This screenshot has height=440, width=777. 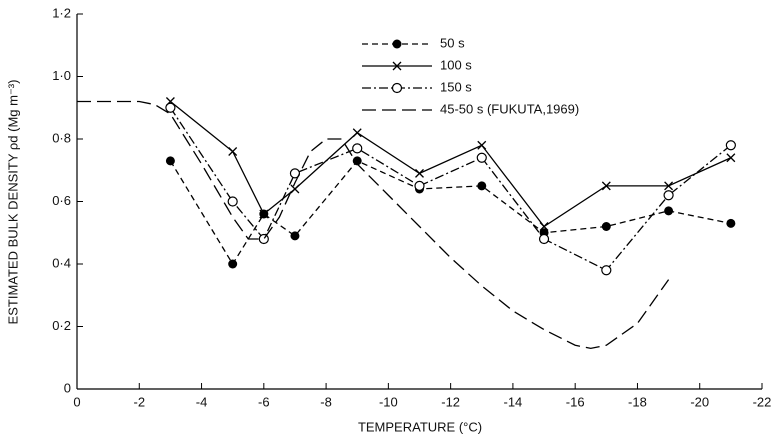 What do you see at coordinates (456, 64) in the screenshot?
I see `legend-label: 100 s` at bounding box center [456, 64].